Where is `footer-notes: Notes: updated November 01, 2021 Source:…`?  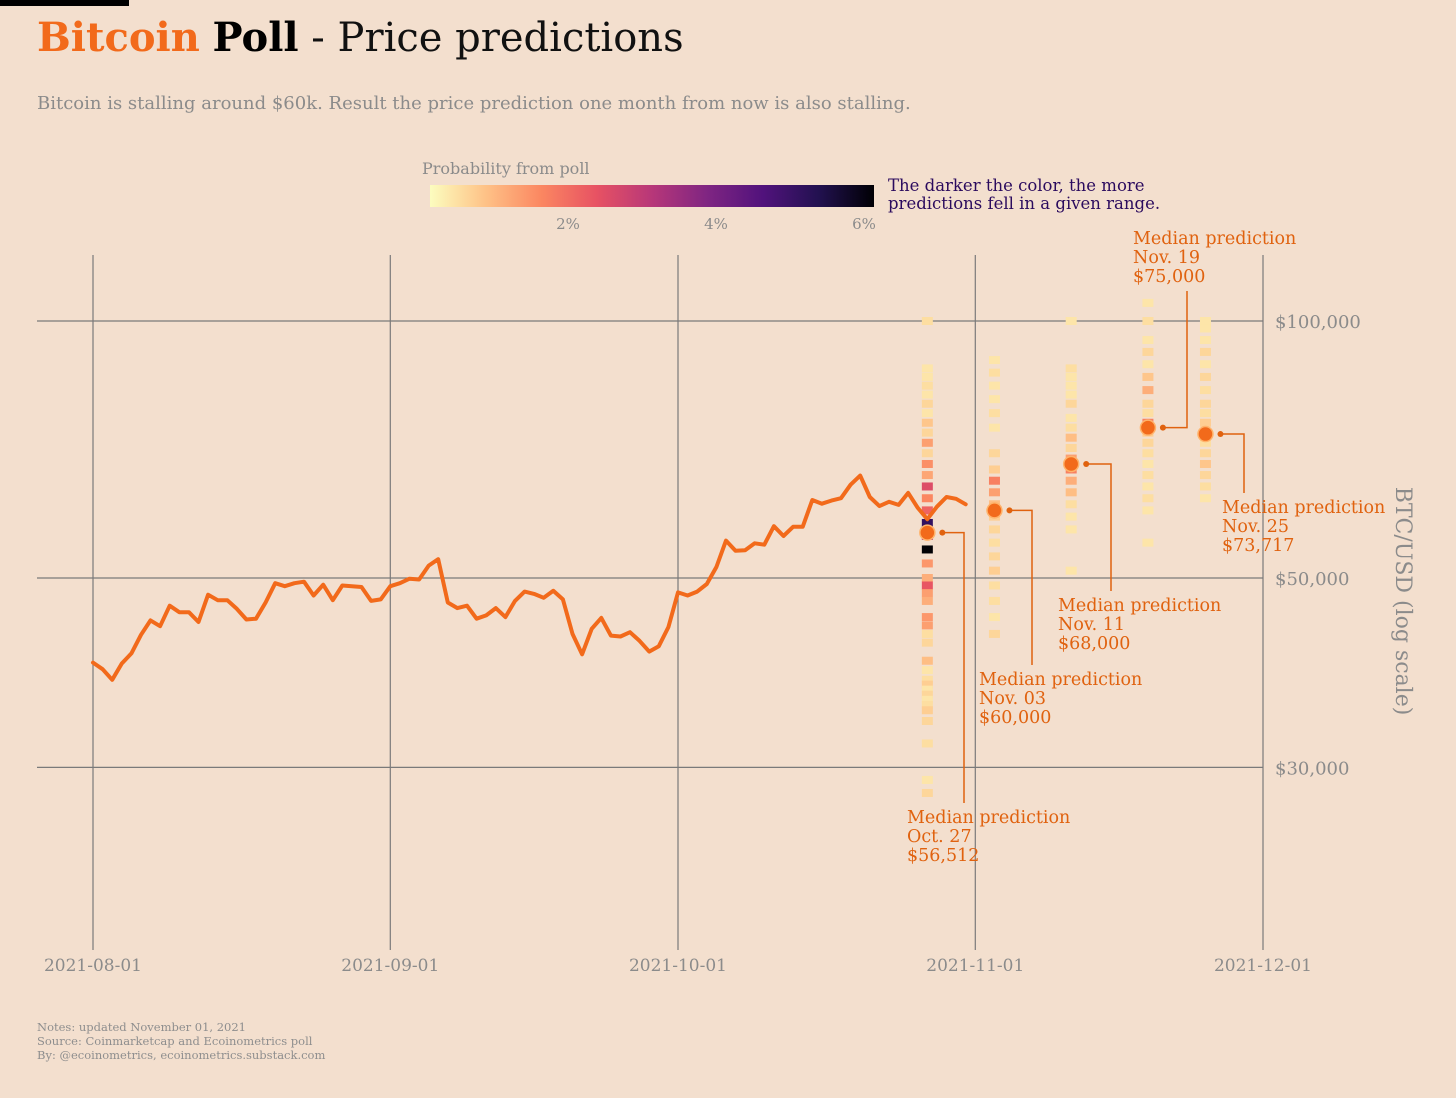
footer-notes: Notes: updated November 01, 2021 Source:… is located at coordinates (181, 1041).